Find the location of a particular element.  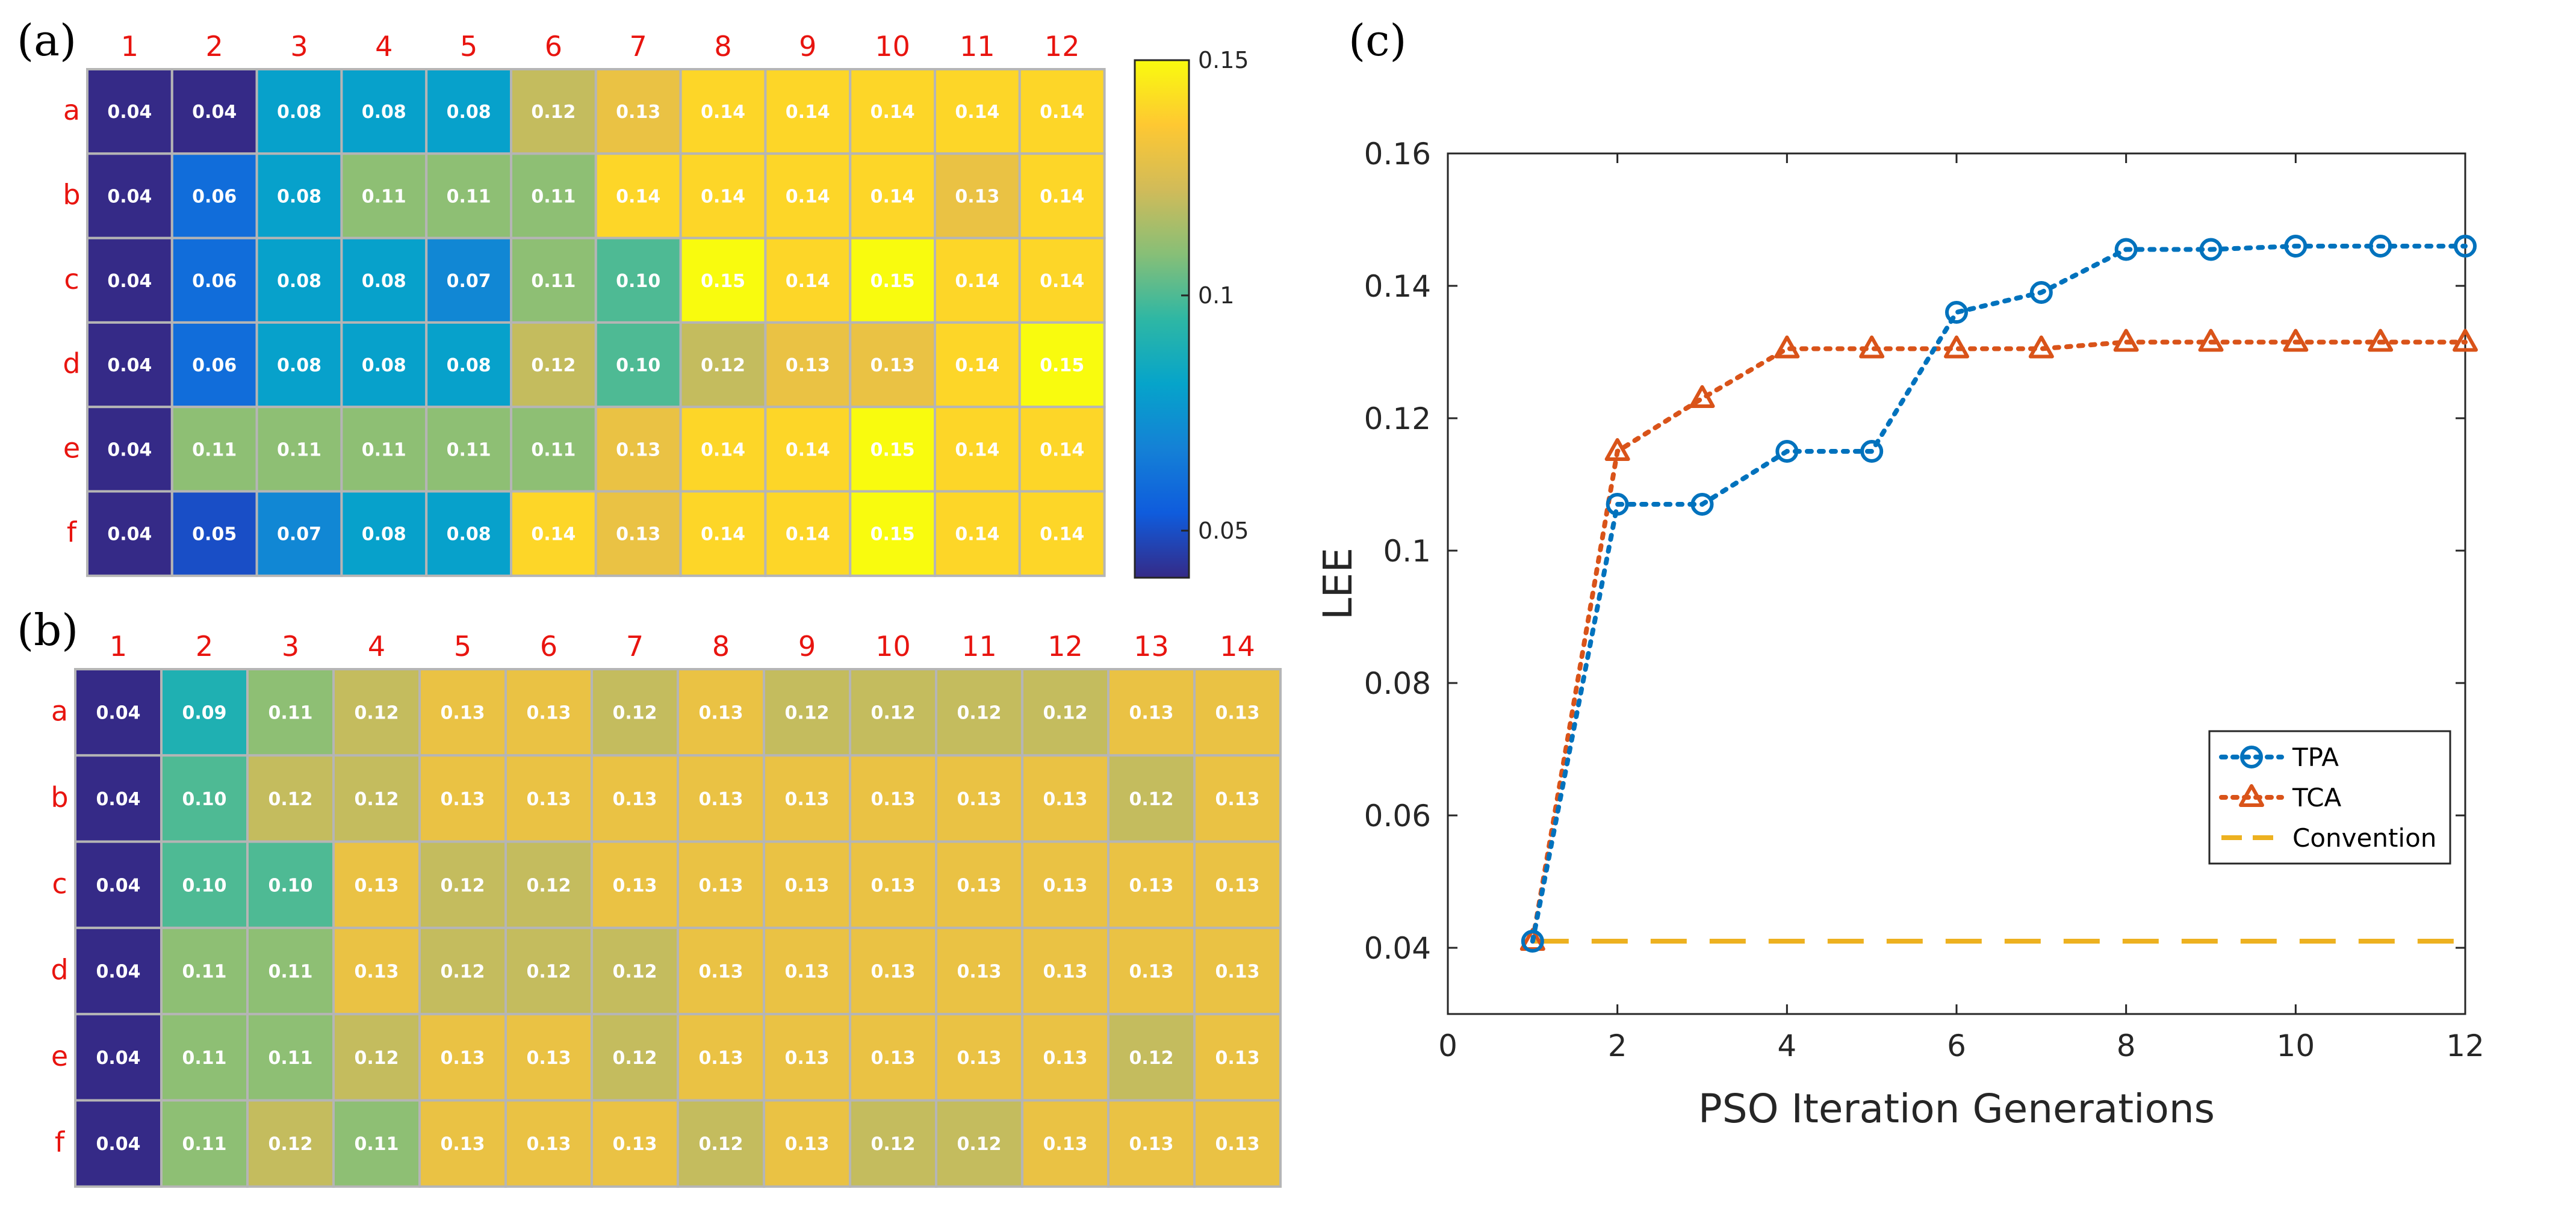

colorbar: 0.15 0.1 0.05 is located at coordinates (1191, 313).